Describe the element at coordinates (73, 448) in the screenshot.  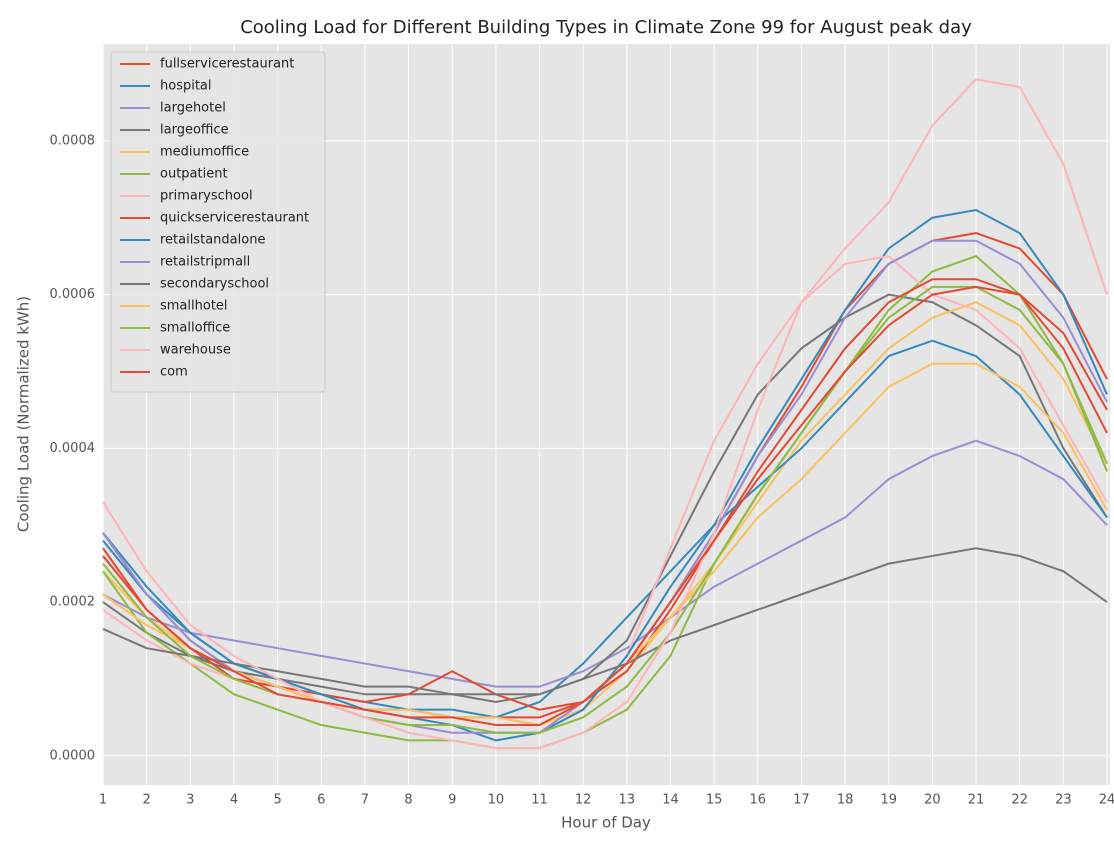
I see `y-tick-label: 0.0004` at that location.